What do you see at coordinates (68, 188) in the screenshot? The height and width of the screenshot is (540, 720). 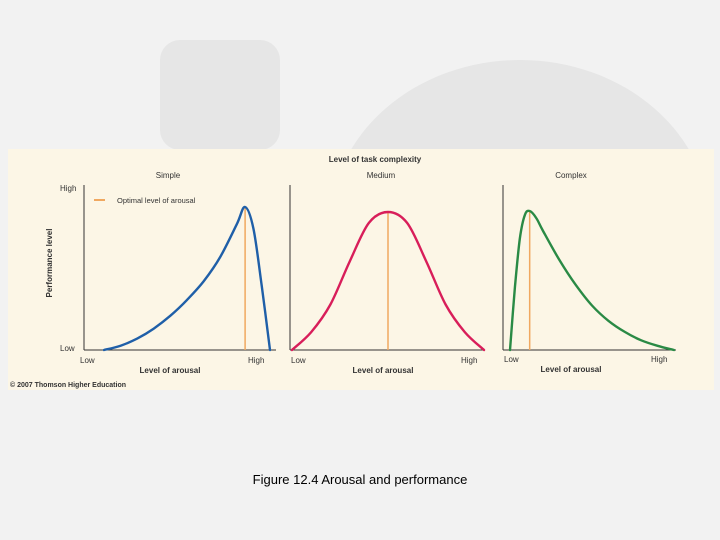 I see `y-tick-high: High` at bounding box center [68, 188].